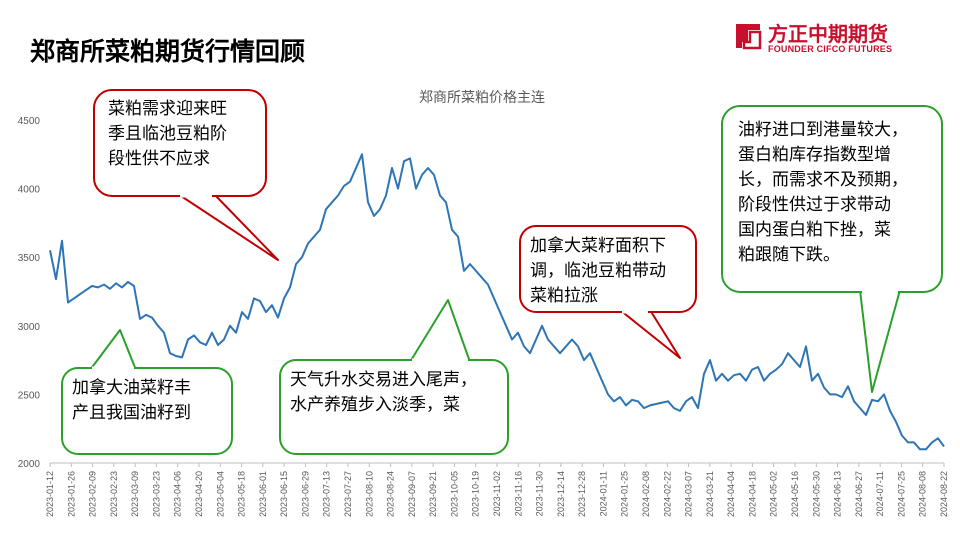 The width and height of the screenshot is (960, 540). I want to click on annotation-line: 油籽进口到港量较大，, so click(823, 130).